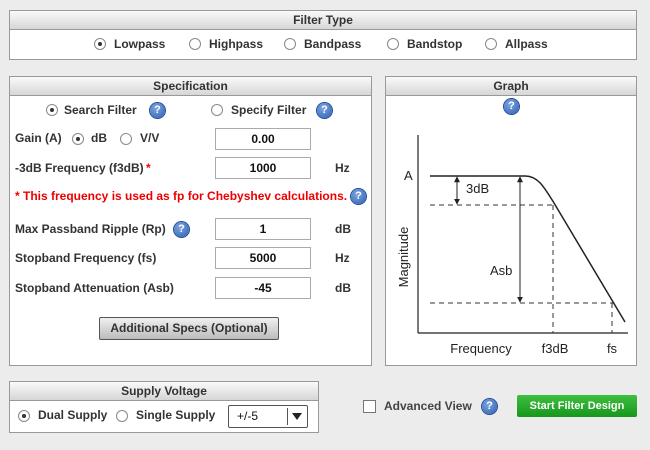 The height and width of the screenshot is (450, 650). I want to click on radio-label: Single Supply, so click(176, 415).